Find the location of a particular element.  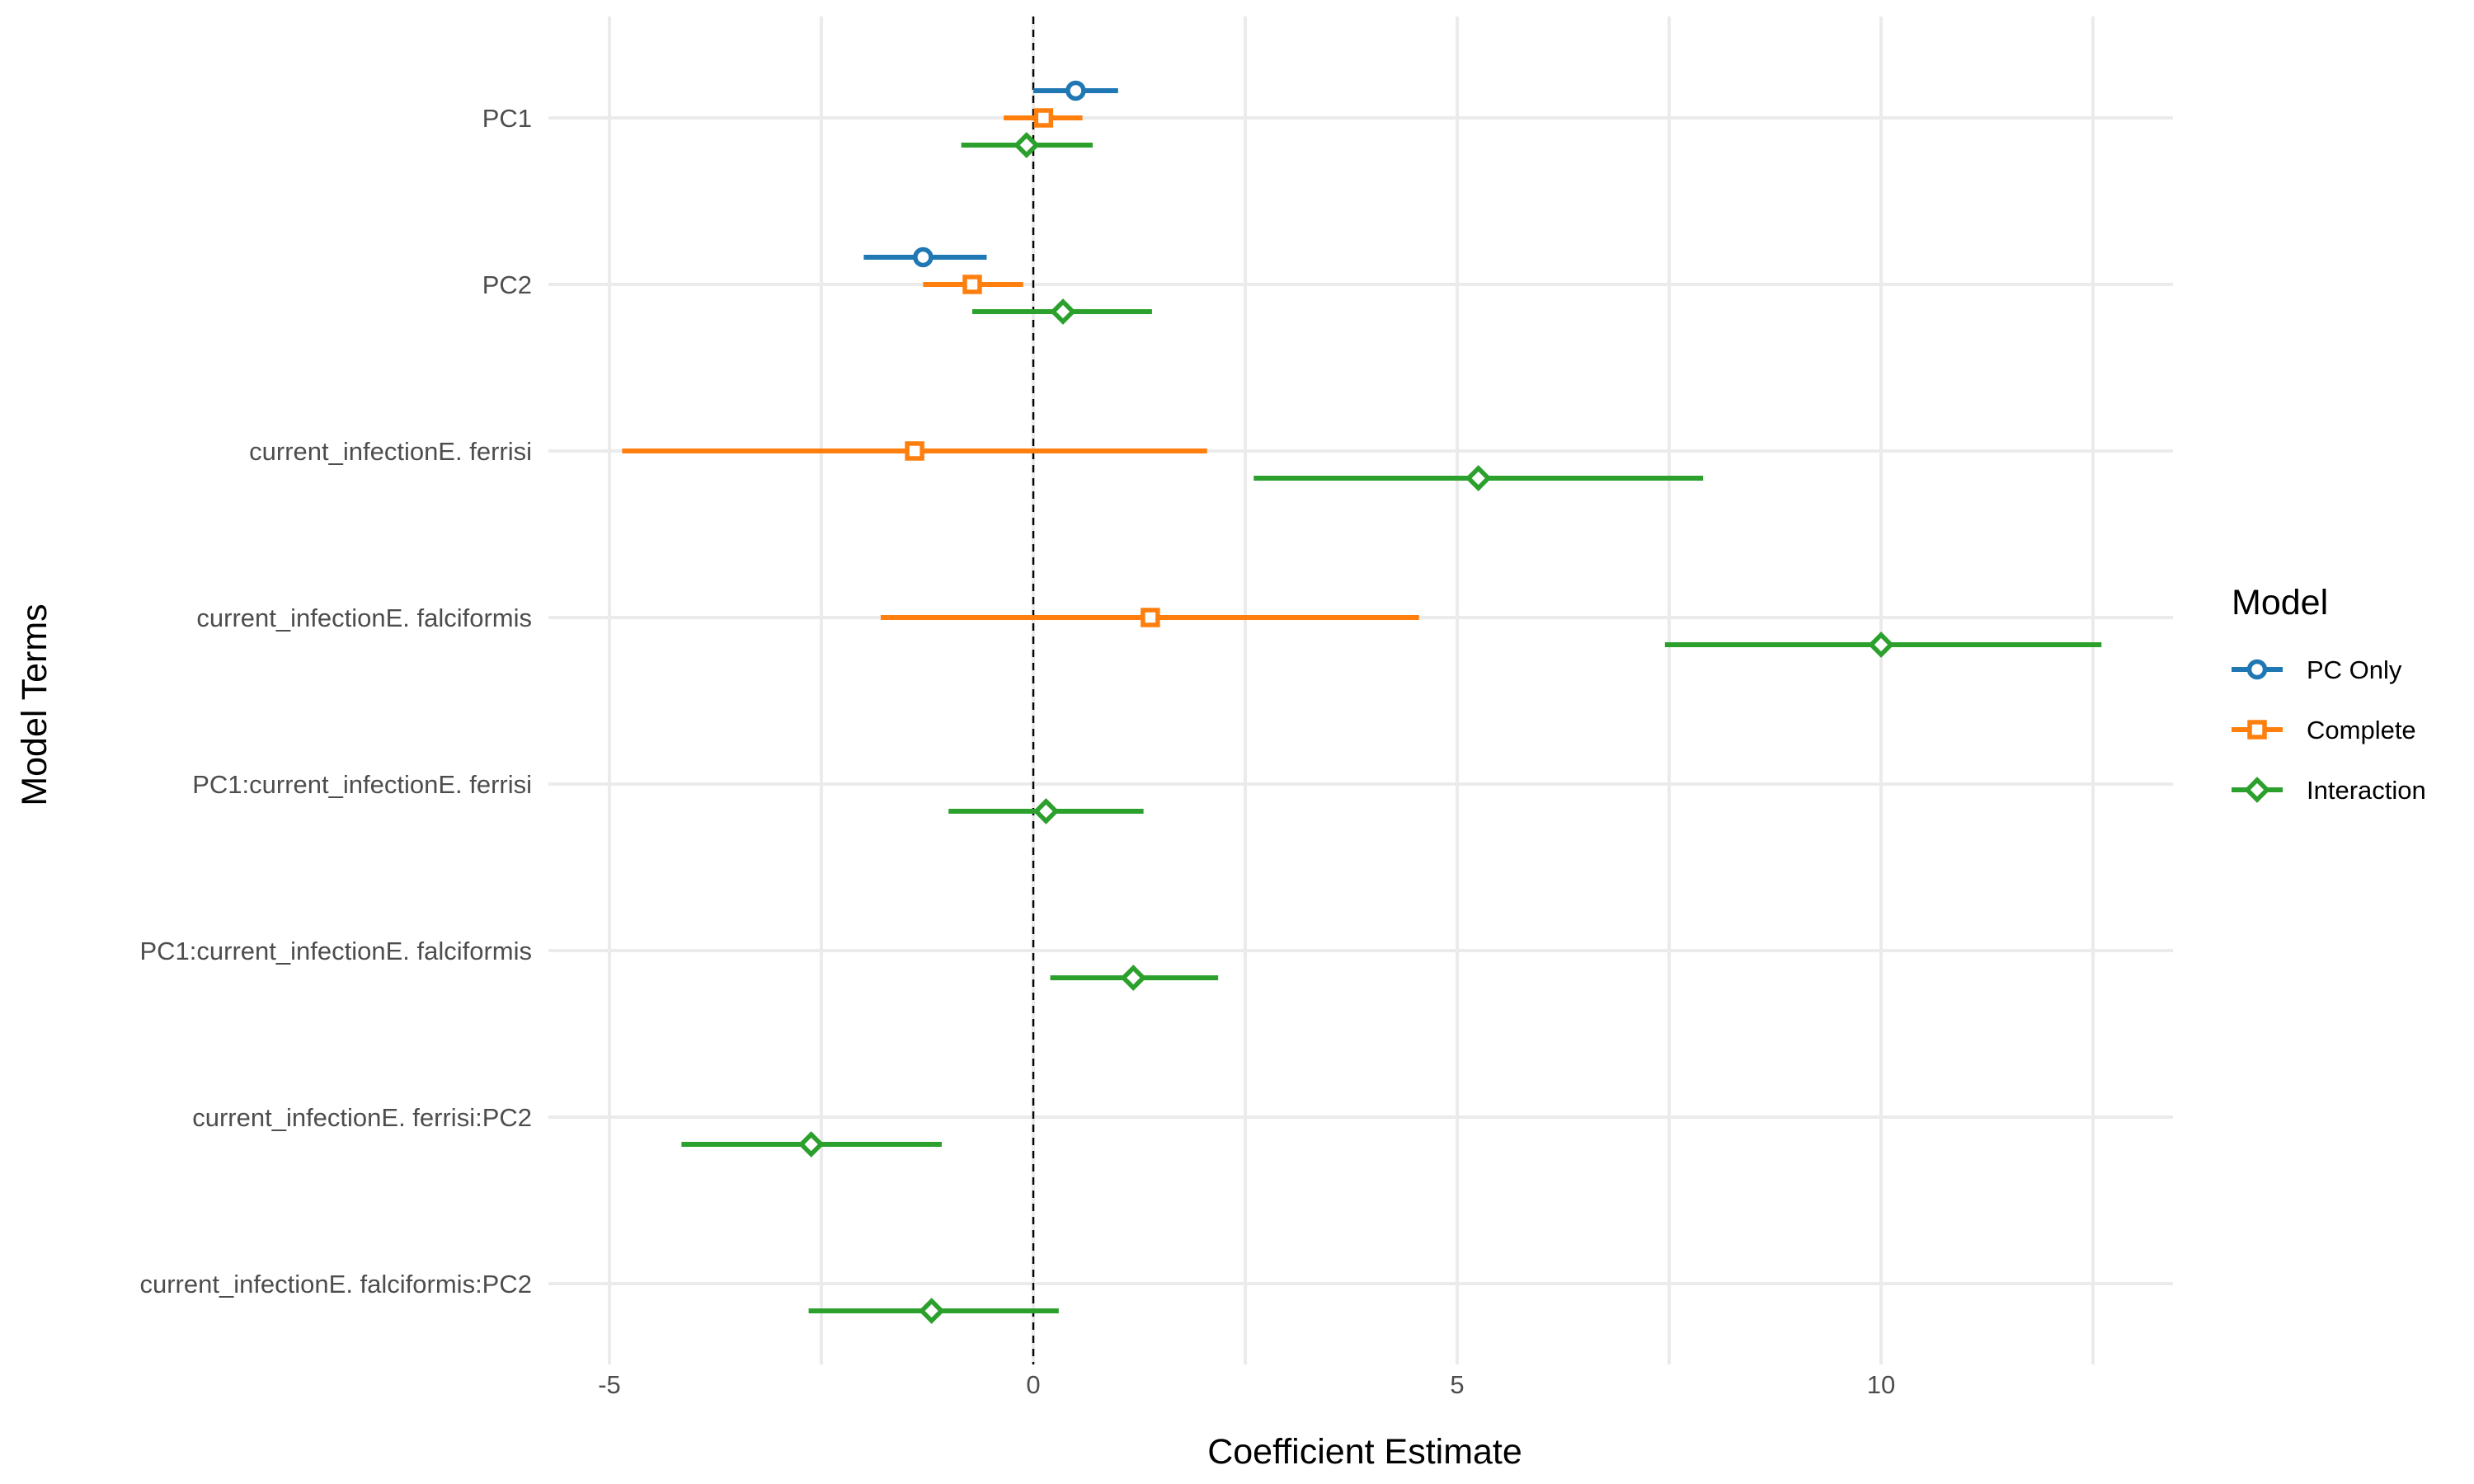

y-tick-label: current_infectionE. falciformis is located at coordinates (364, 617).